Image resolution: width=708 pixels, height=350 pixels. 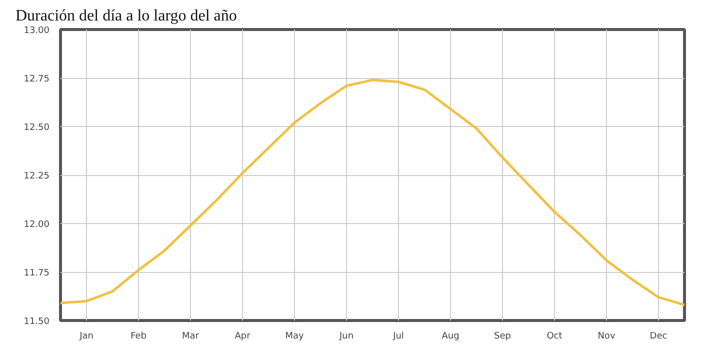 What do you see at coordinates (37, 225) in the screenshot?
I see `y-tick-label: 12.00` at bounding box center [37, 225].